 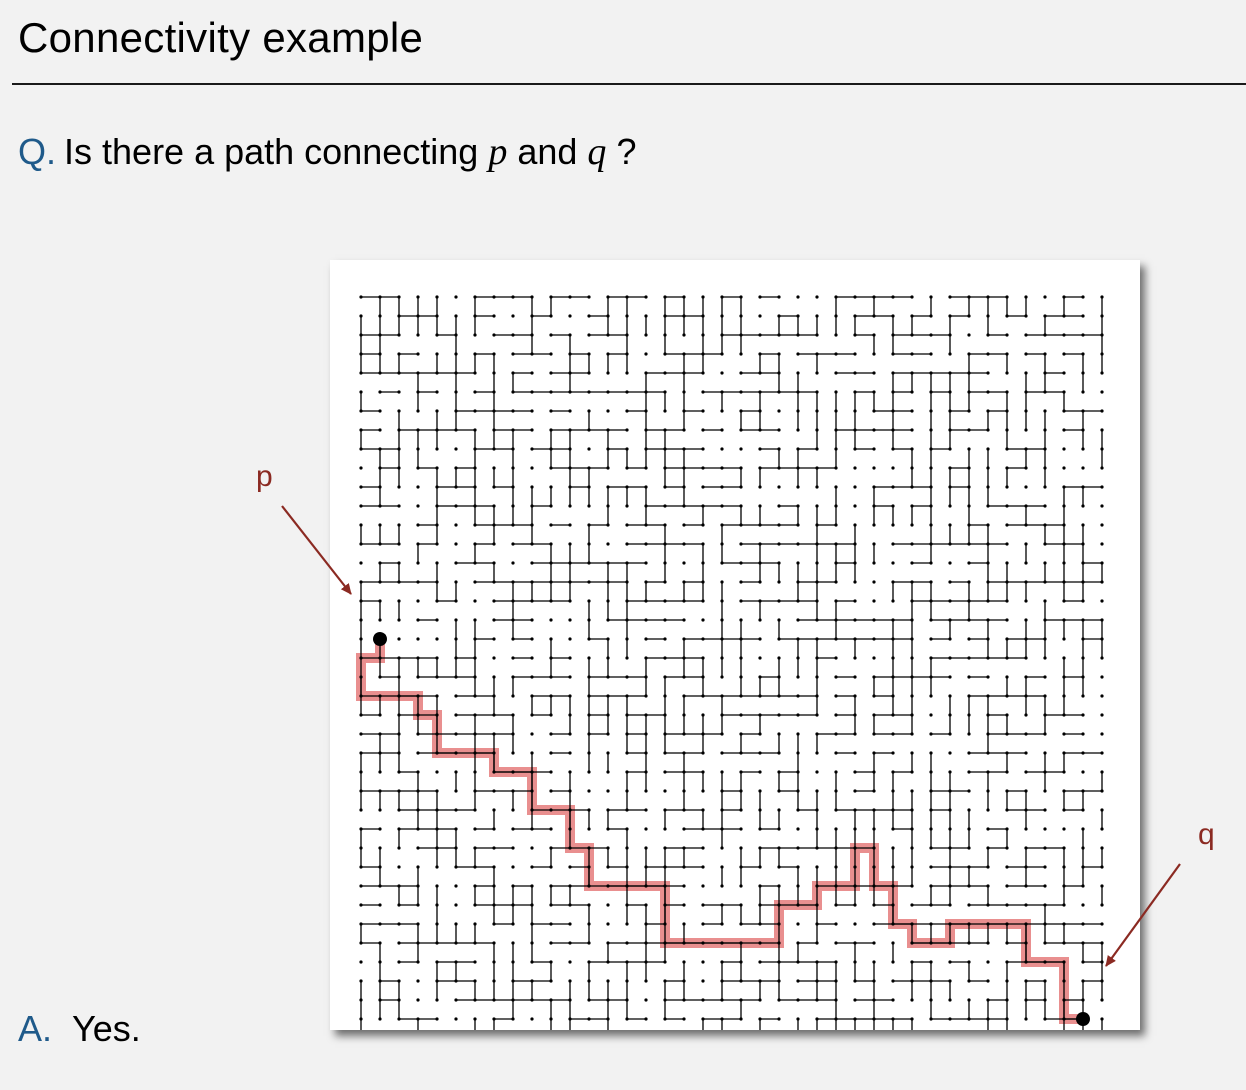 What do you see at coordinates (1083, 1019) in the screenshot?
I see `endpoint-q` at bounding box center [1083, 1019].